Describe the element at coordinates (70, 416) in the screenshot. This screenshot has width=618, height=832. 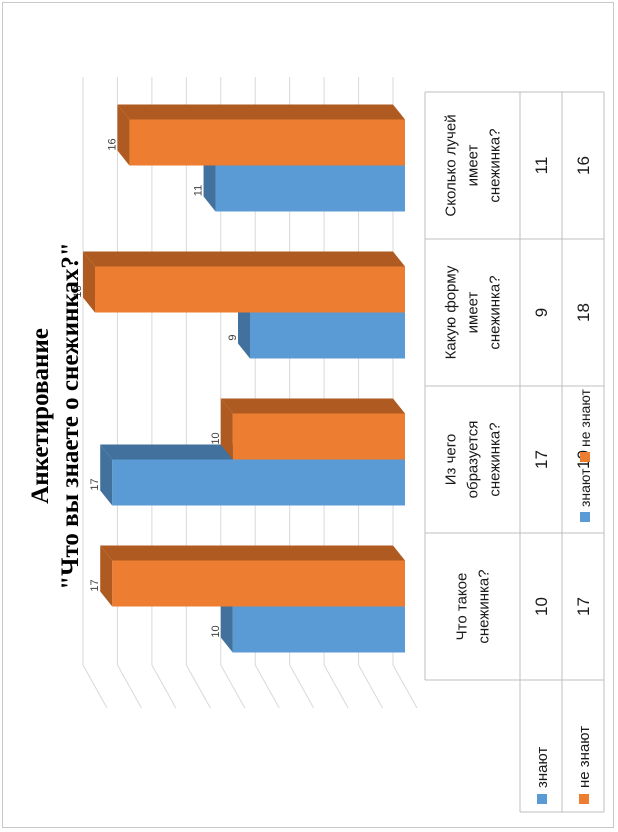
I see `chart-subtitle: "Что вы знаете о снежинках?"` at that location.